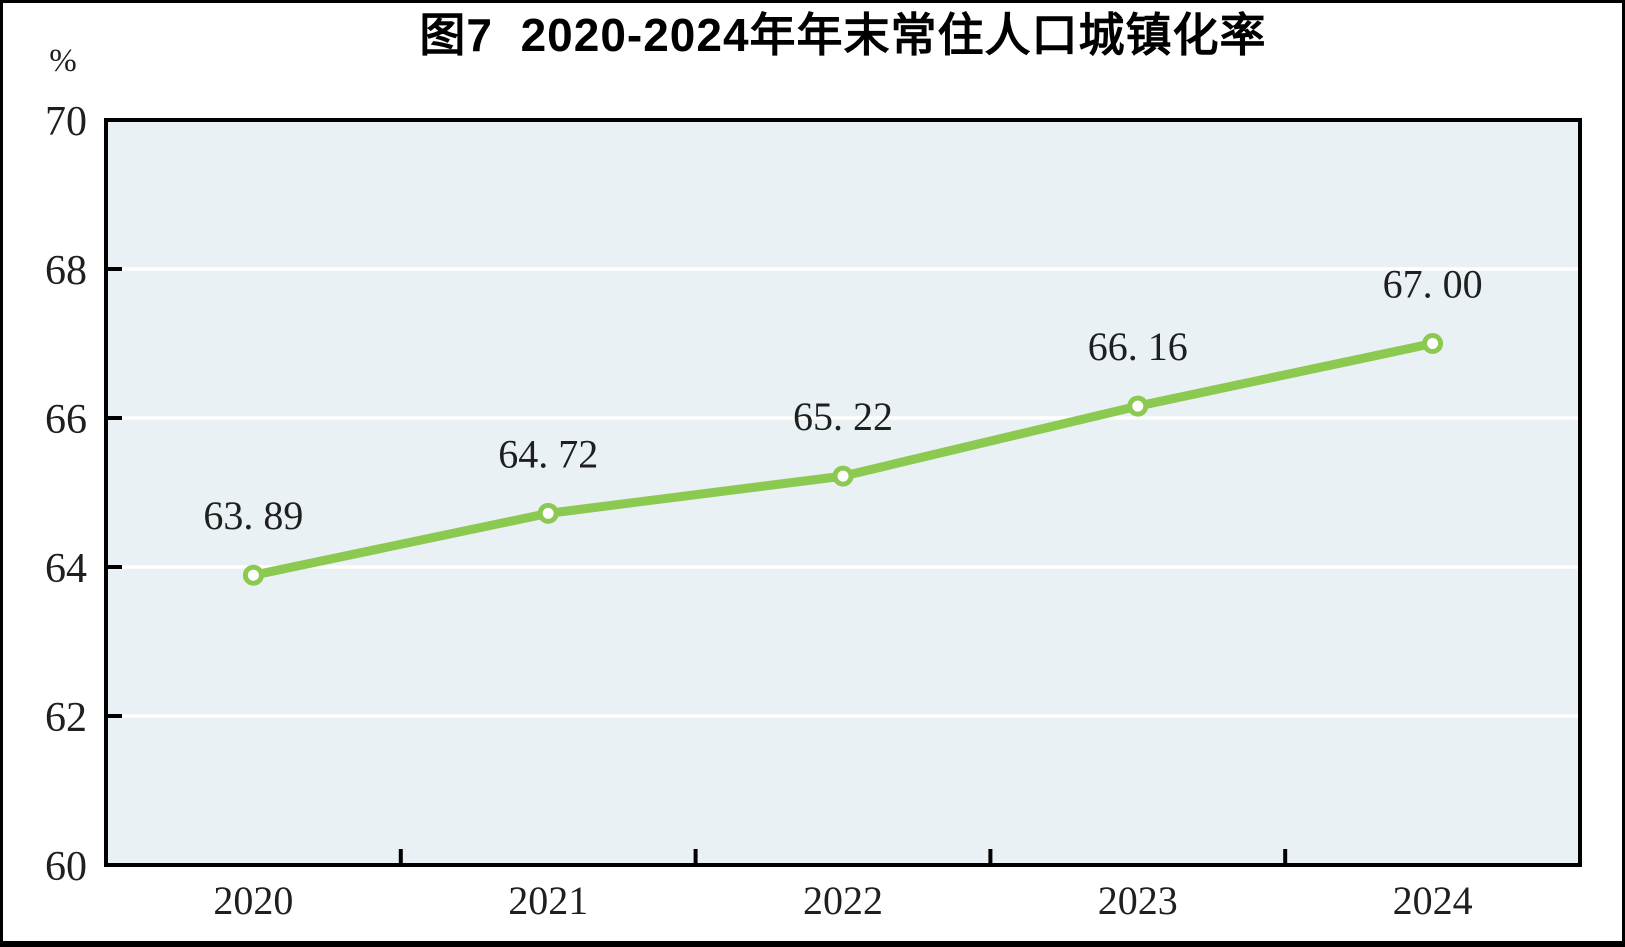  Describe the element at coordinates (1138, 346) in the screenshot. I see `data-label-2023: 66. 16` at that location.